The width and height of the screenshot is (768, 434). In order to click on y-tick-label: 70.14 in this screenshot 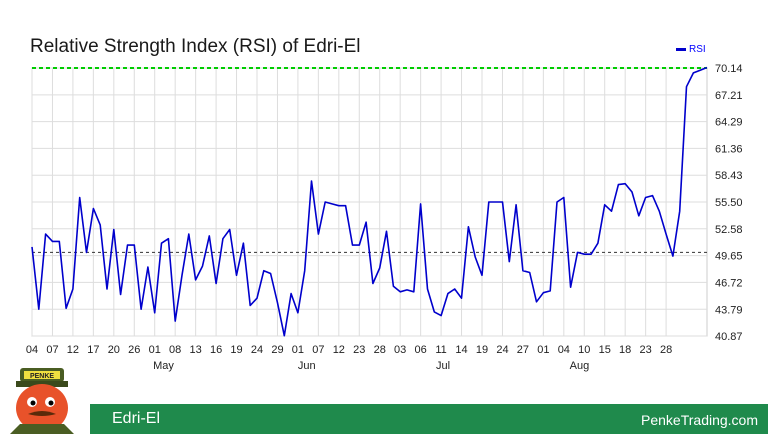, I will do `click(729, 69)`.